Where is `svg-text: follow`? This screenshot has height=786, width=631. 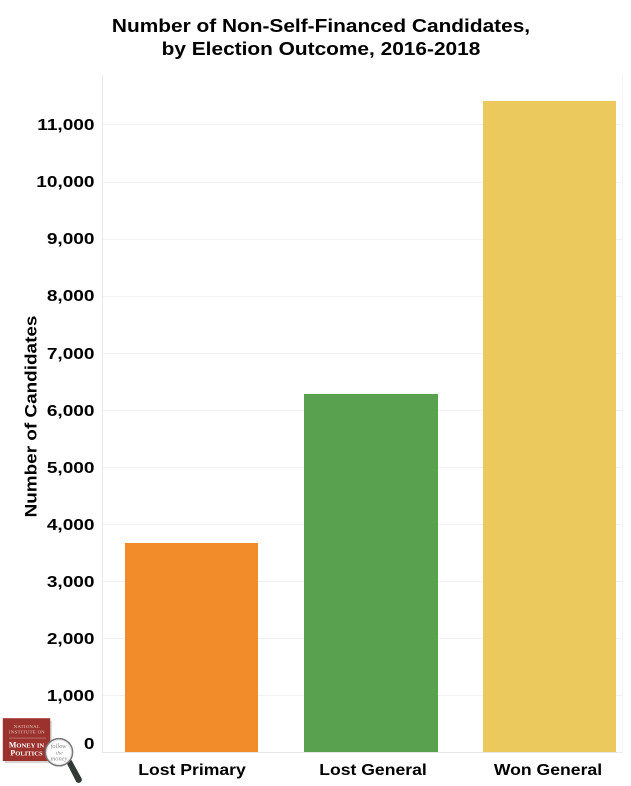 svg-text: follow is located at coordinates (59, 746).